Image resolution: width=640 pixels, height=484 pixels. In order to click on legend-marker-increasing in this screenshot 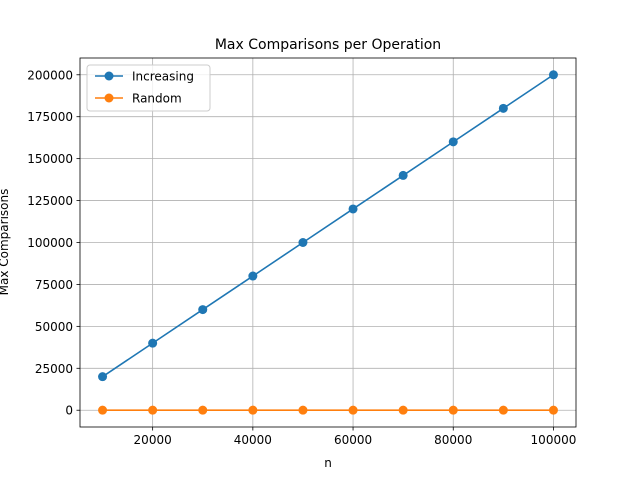, I will do `click(109, 76)`.